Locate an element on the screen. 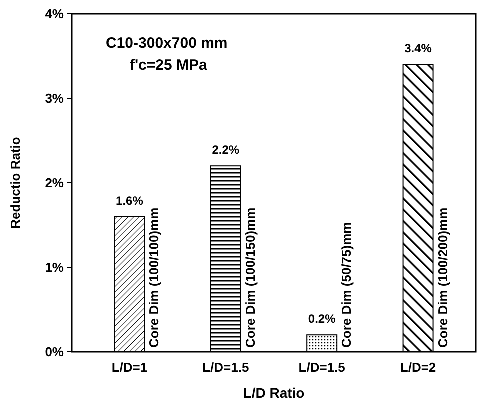 Image resolution: width=484 pixels, height=416 pixels. y-tick-label: 4% is located at coordinates (54, 14).